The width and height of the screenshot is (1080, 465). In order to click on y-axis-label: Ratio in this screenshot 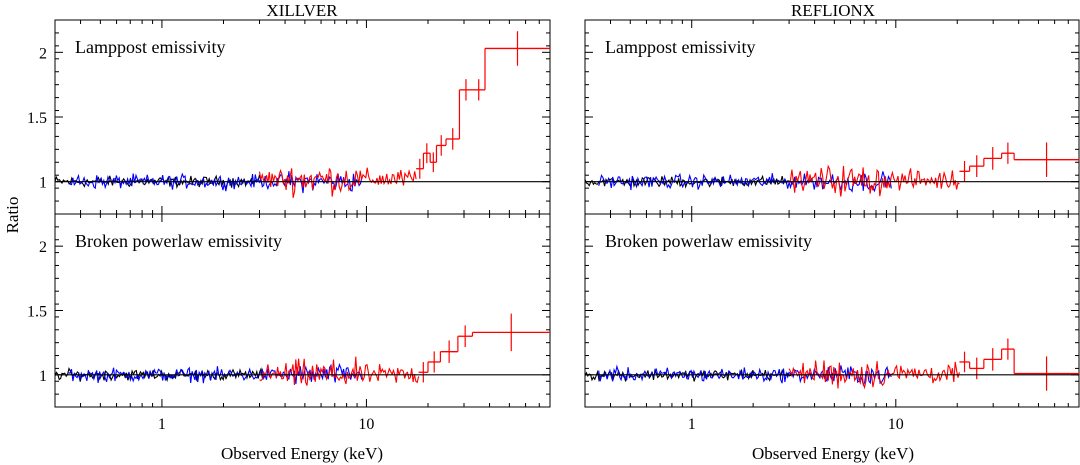, I will do `click(12, 215)`.